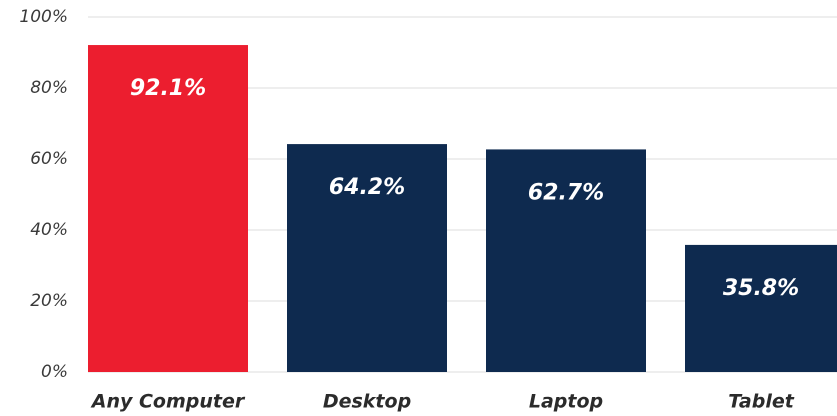 This screenshot has height=416, width=837. What do you see at coordinates (168, 88) in the screenshot?
I see `value-label: 92.1%` at bounding box center [168, 88].